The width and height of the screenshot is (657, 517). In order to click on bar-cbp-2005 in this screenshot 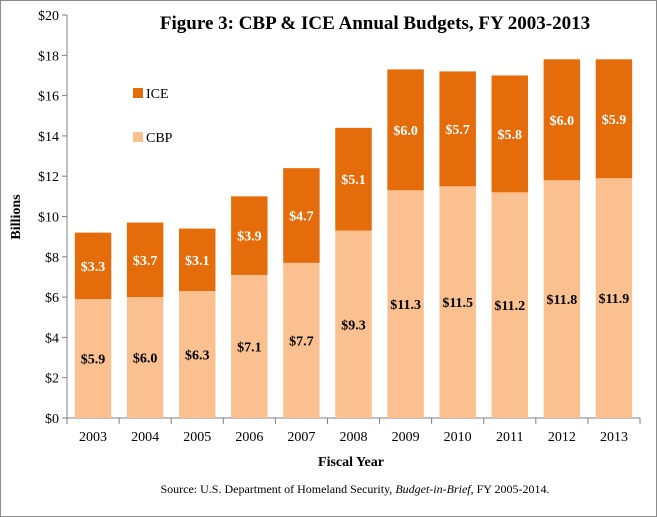, I will do `click(197, 354)`.